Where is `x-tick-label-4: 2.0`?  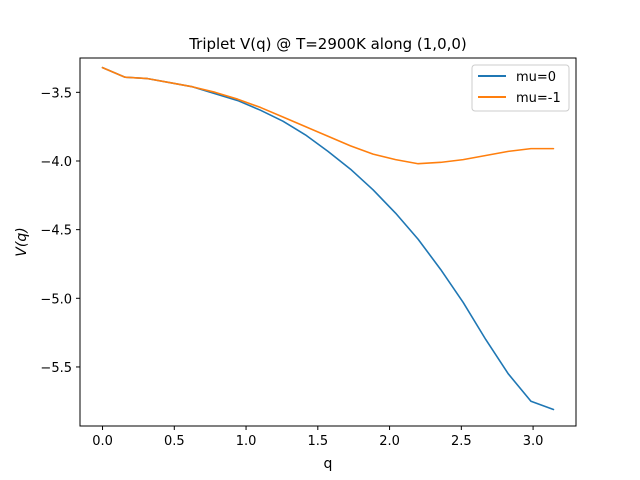 x-tick-label-4: 2.0 is located at coordinates (389, 441).